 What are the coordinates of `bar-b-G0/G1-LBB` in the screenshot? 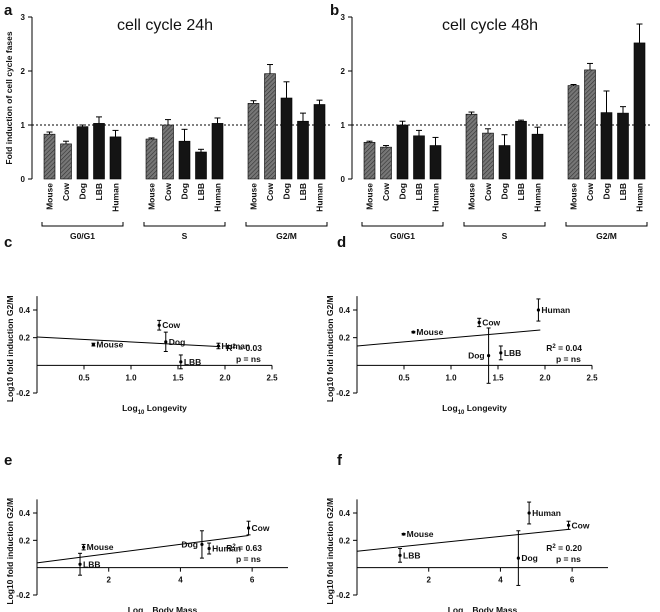 It's located at (419, 157).